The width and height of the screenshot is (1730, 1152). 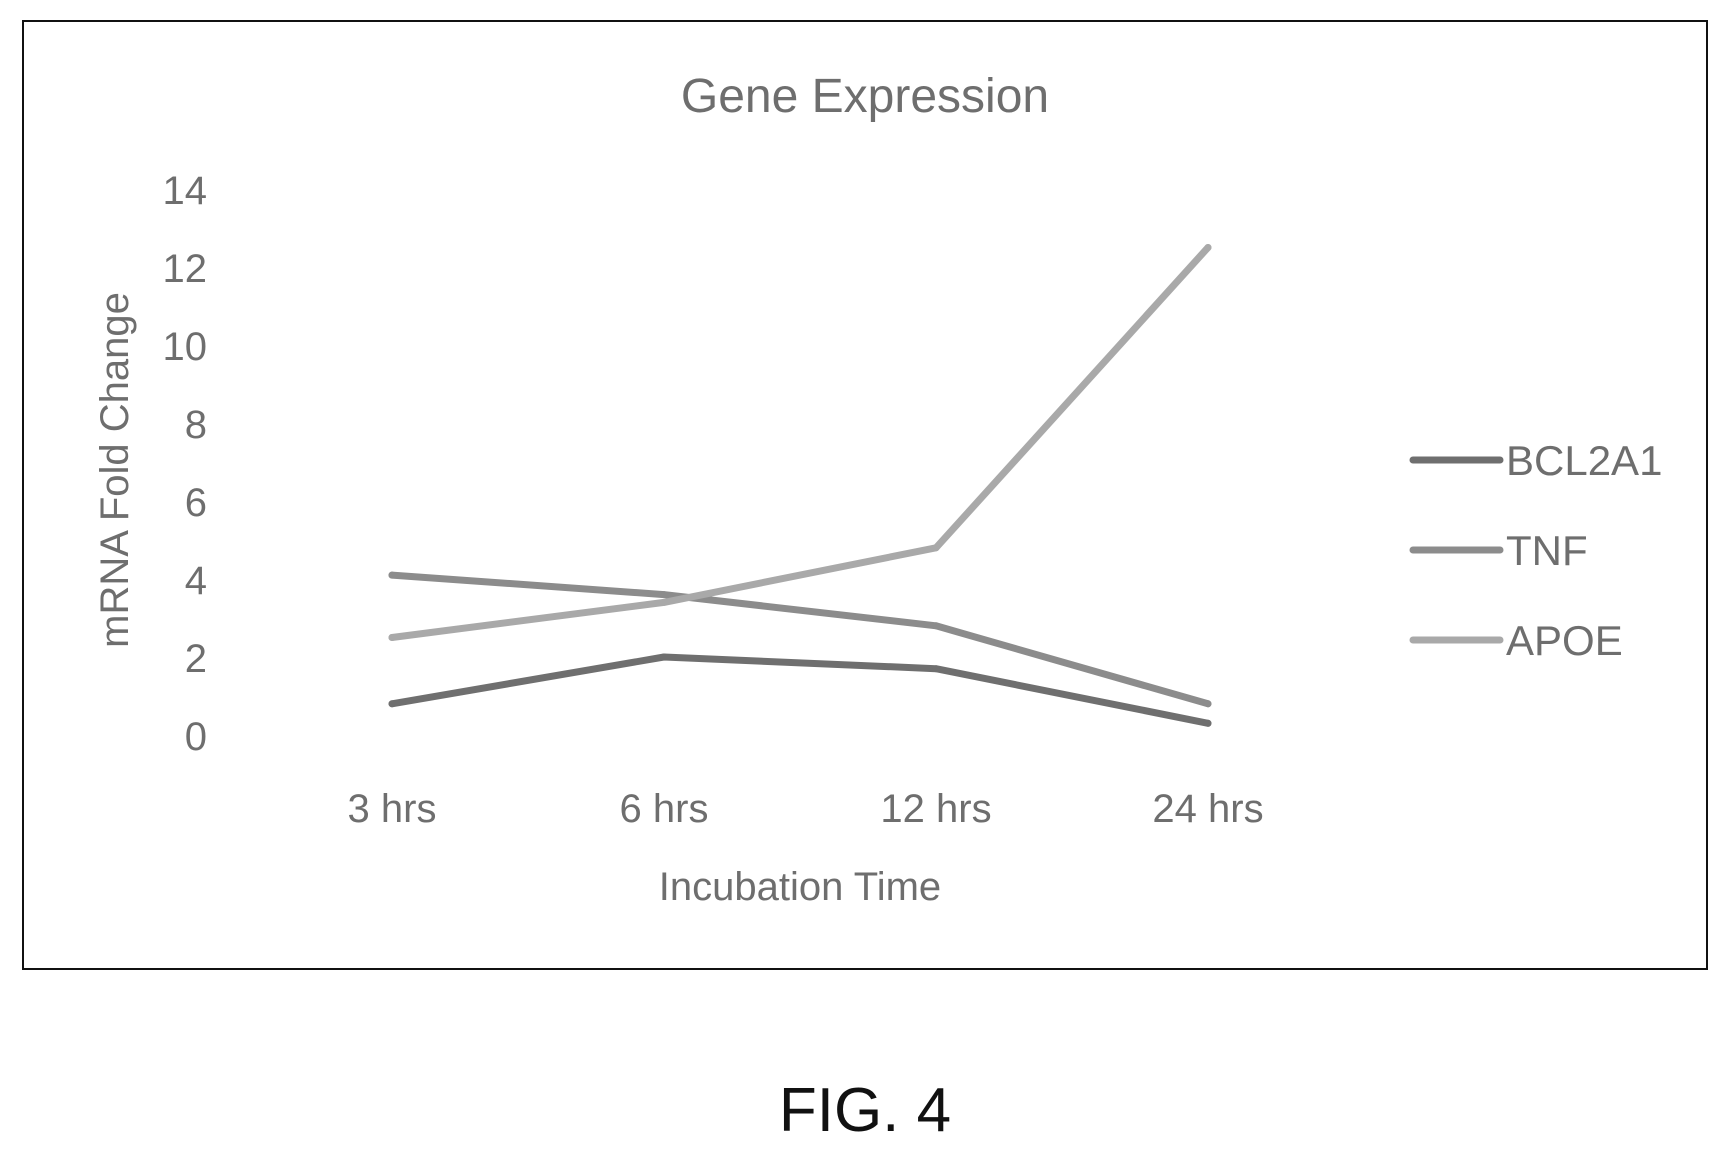 What do you see at coordinates (1584, 460) in the screenshot?
I see `legend-label-bcl2a1: BCL2A1` at bounding box center [1584, 460].